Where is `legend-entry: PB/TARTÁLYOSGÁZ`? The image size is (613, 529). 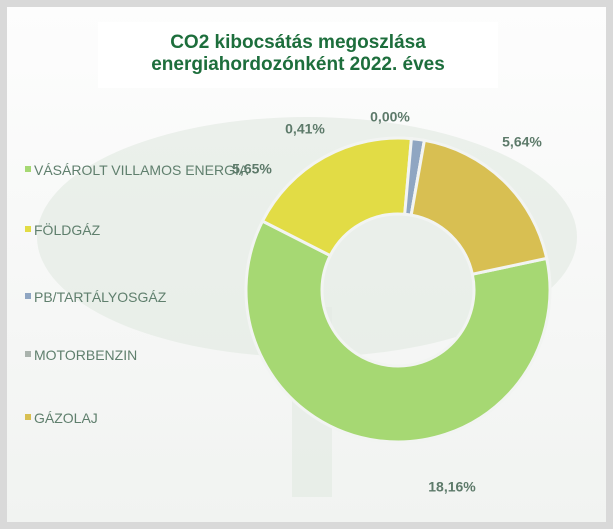
legend-entry: PB/TARTÁLYOSGÁZ is located at coordinates (137, 297).